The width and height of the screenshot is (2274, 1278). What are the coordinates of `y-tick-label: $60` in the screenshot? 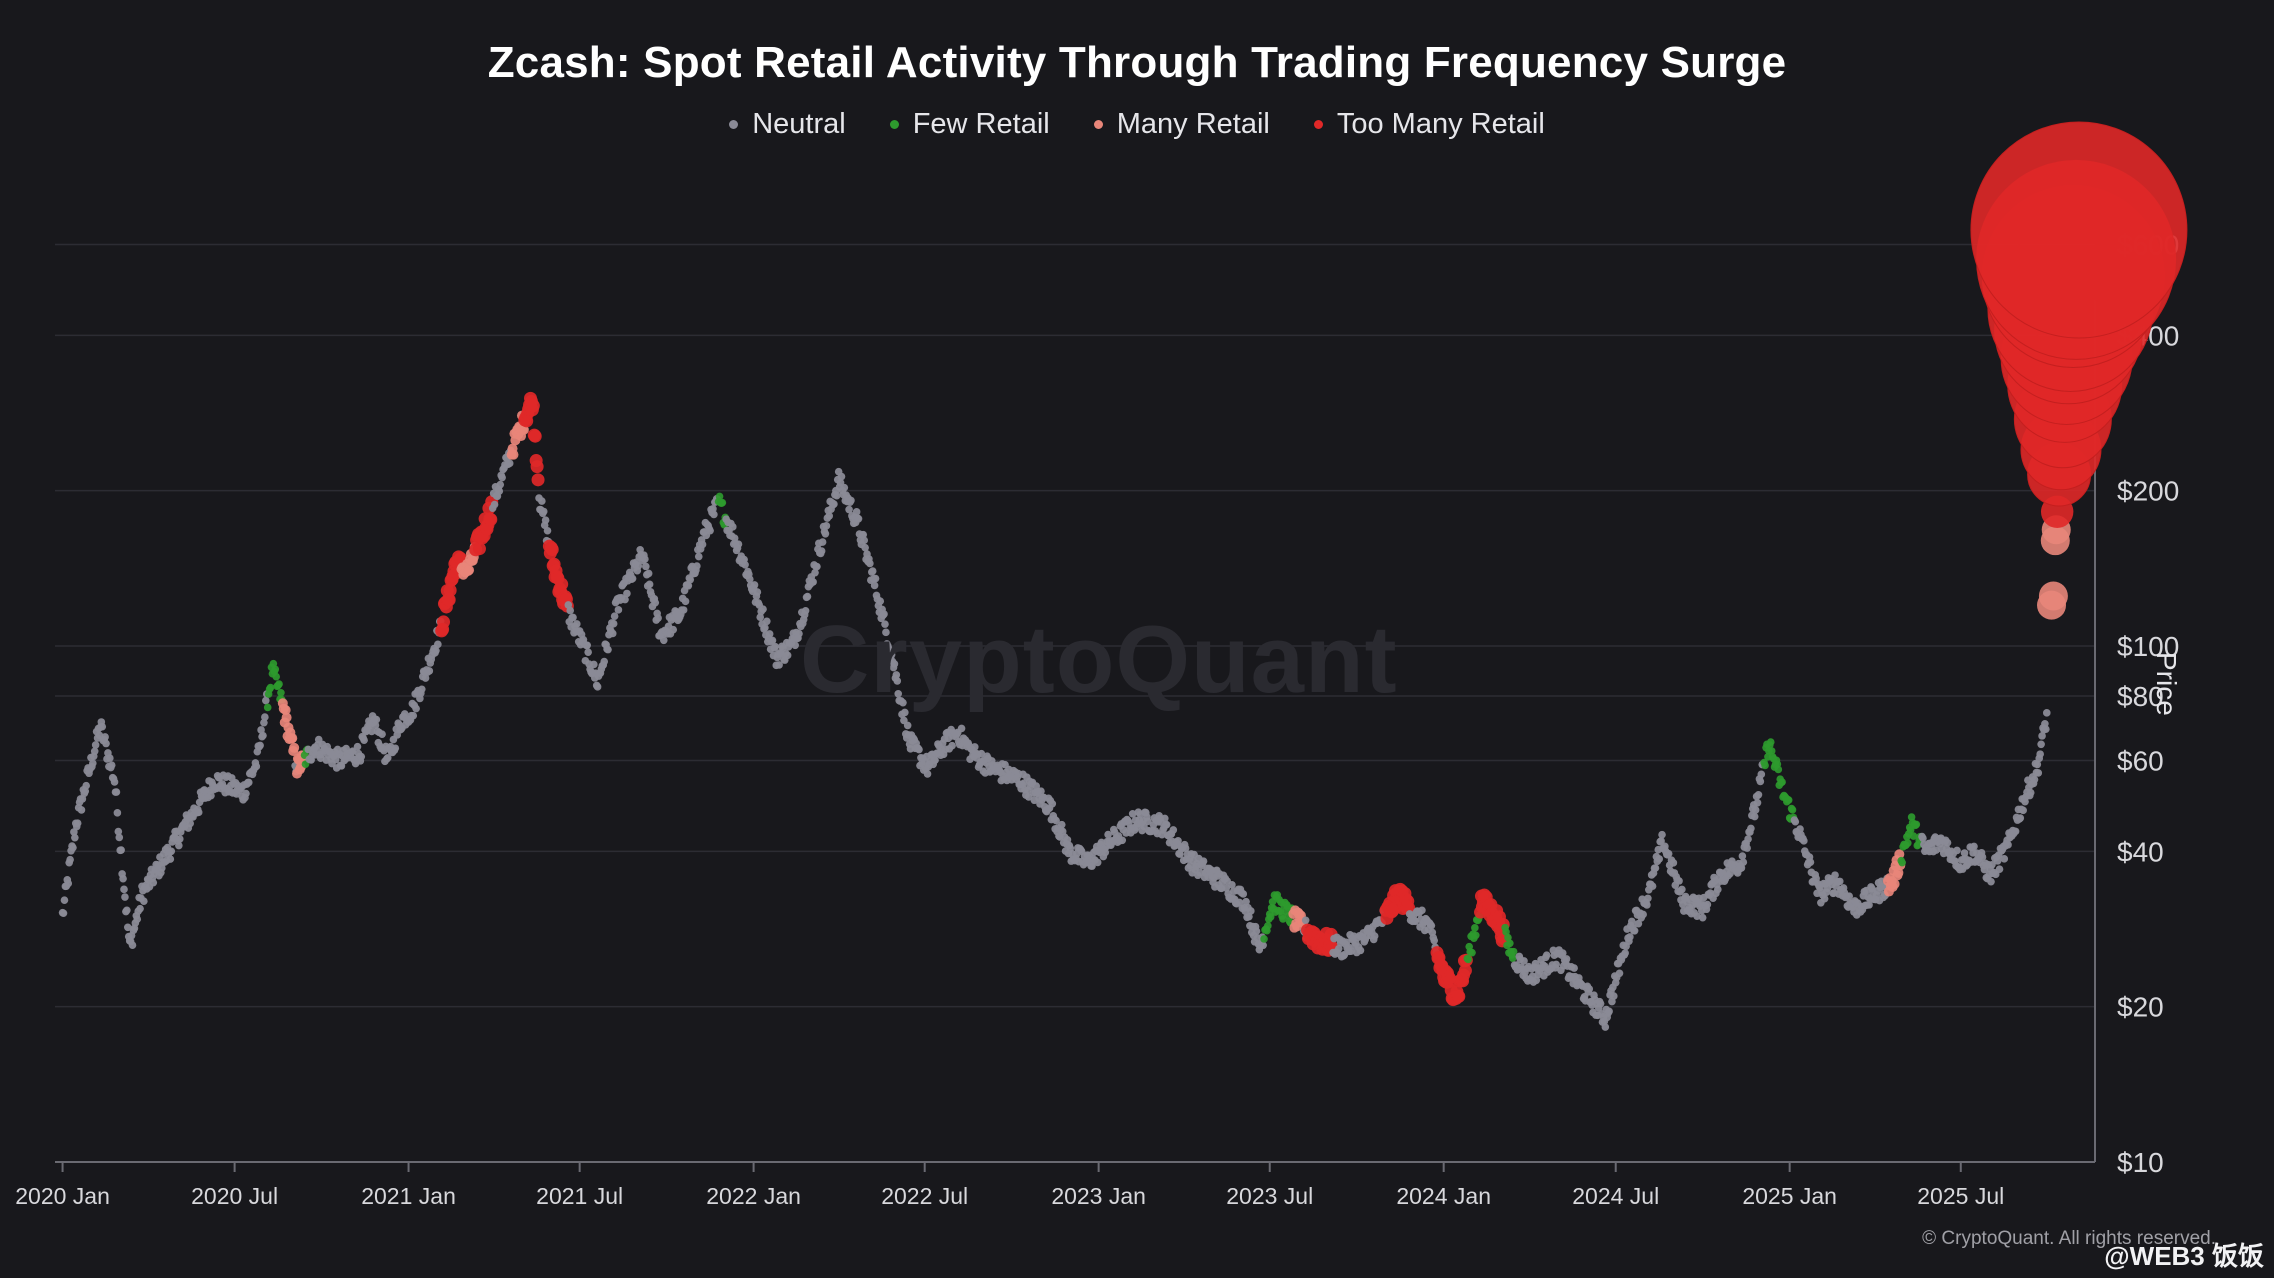 It's located at (2140, 760).